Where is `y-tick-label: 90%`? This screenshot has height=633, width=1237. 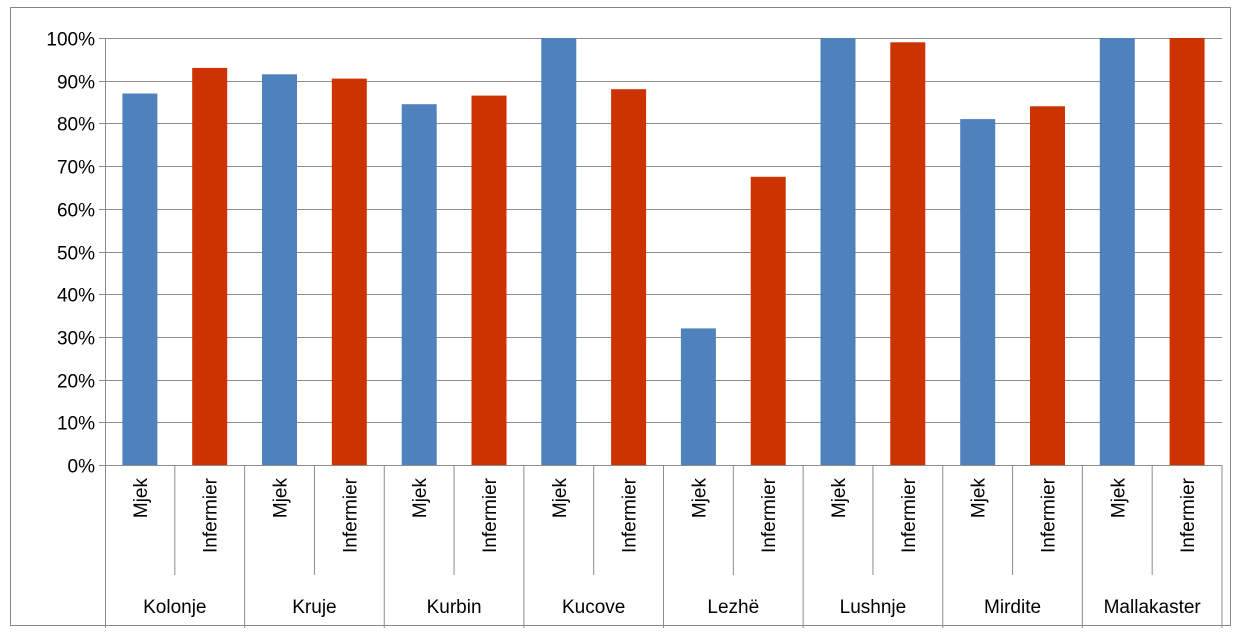 y-tick-label: 90% is located at coordinates (76, 83).